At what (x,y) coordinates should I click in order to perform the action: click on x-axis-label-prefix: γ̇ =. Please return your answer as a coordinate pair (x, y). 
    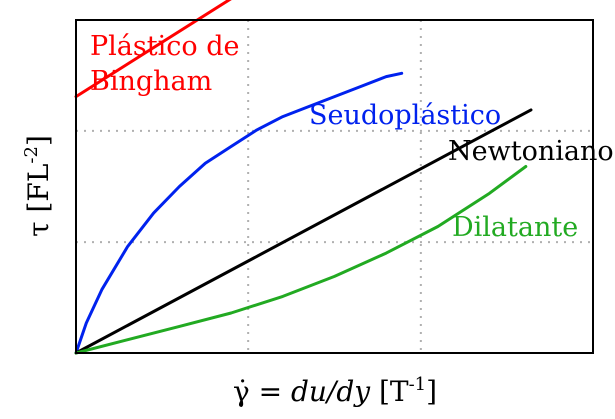
    Looking at the image, I should click on (262, 391).